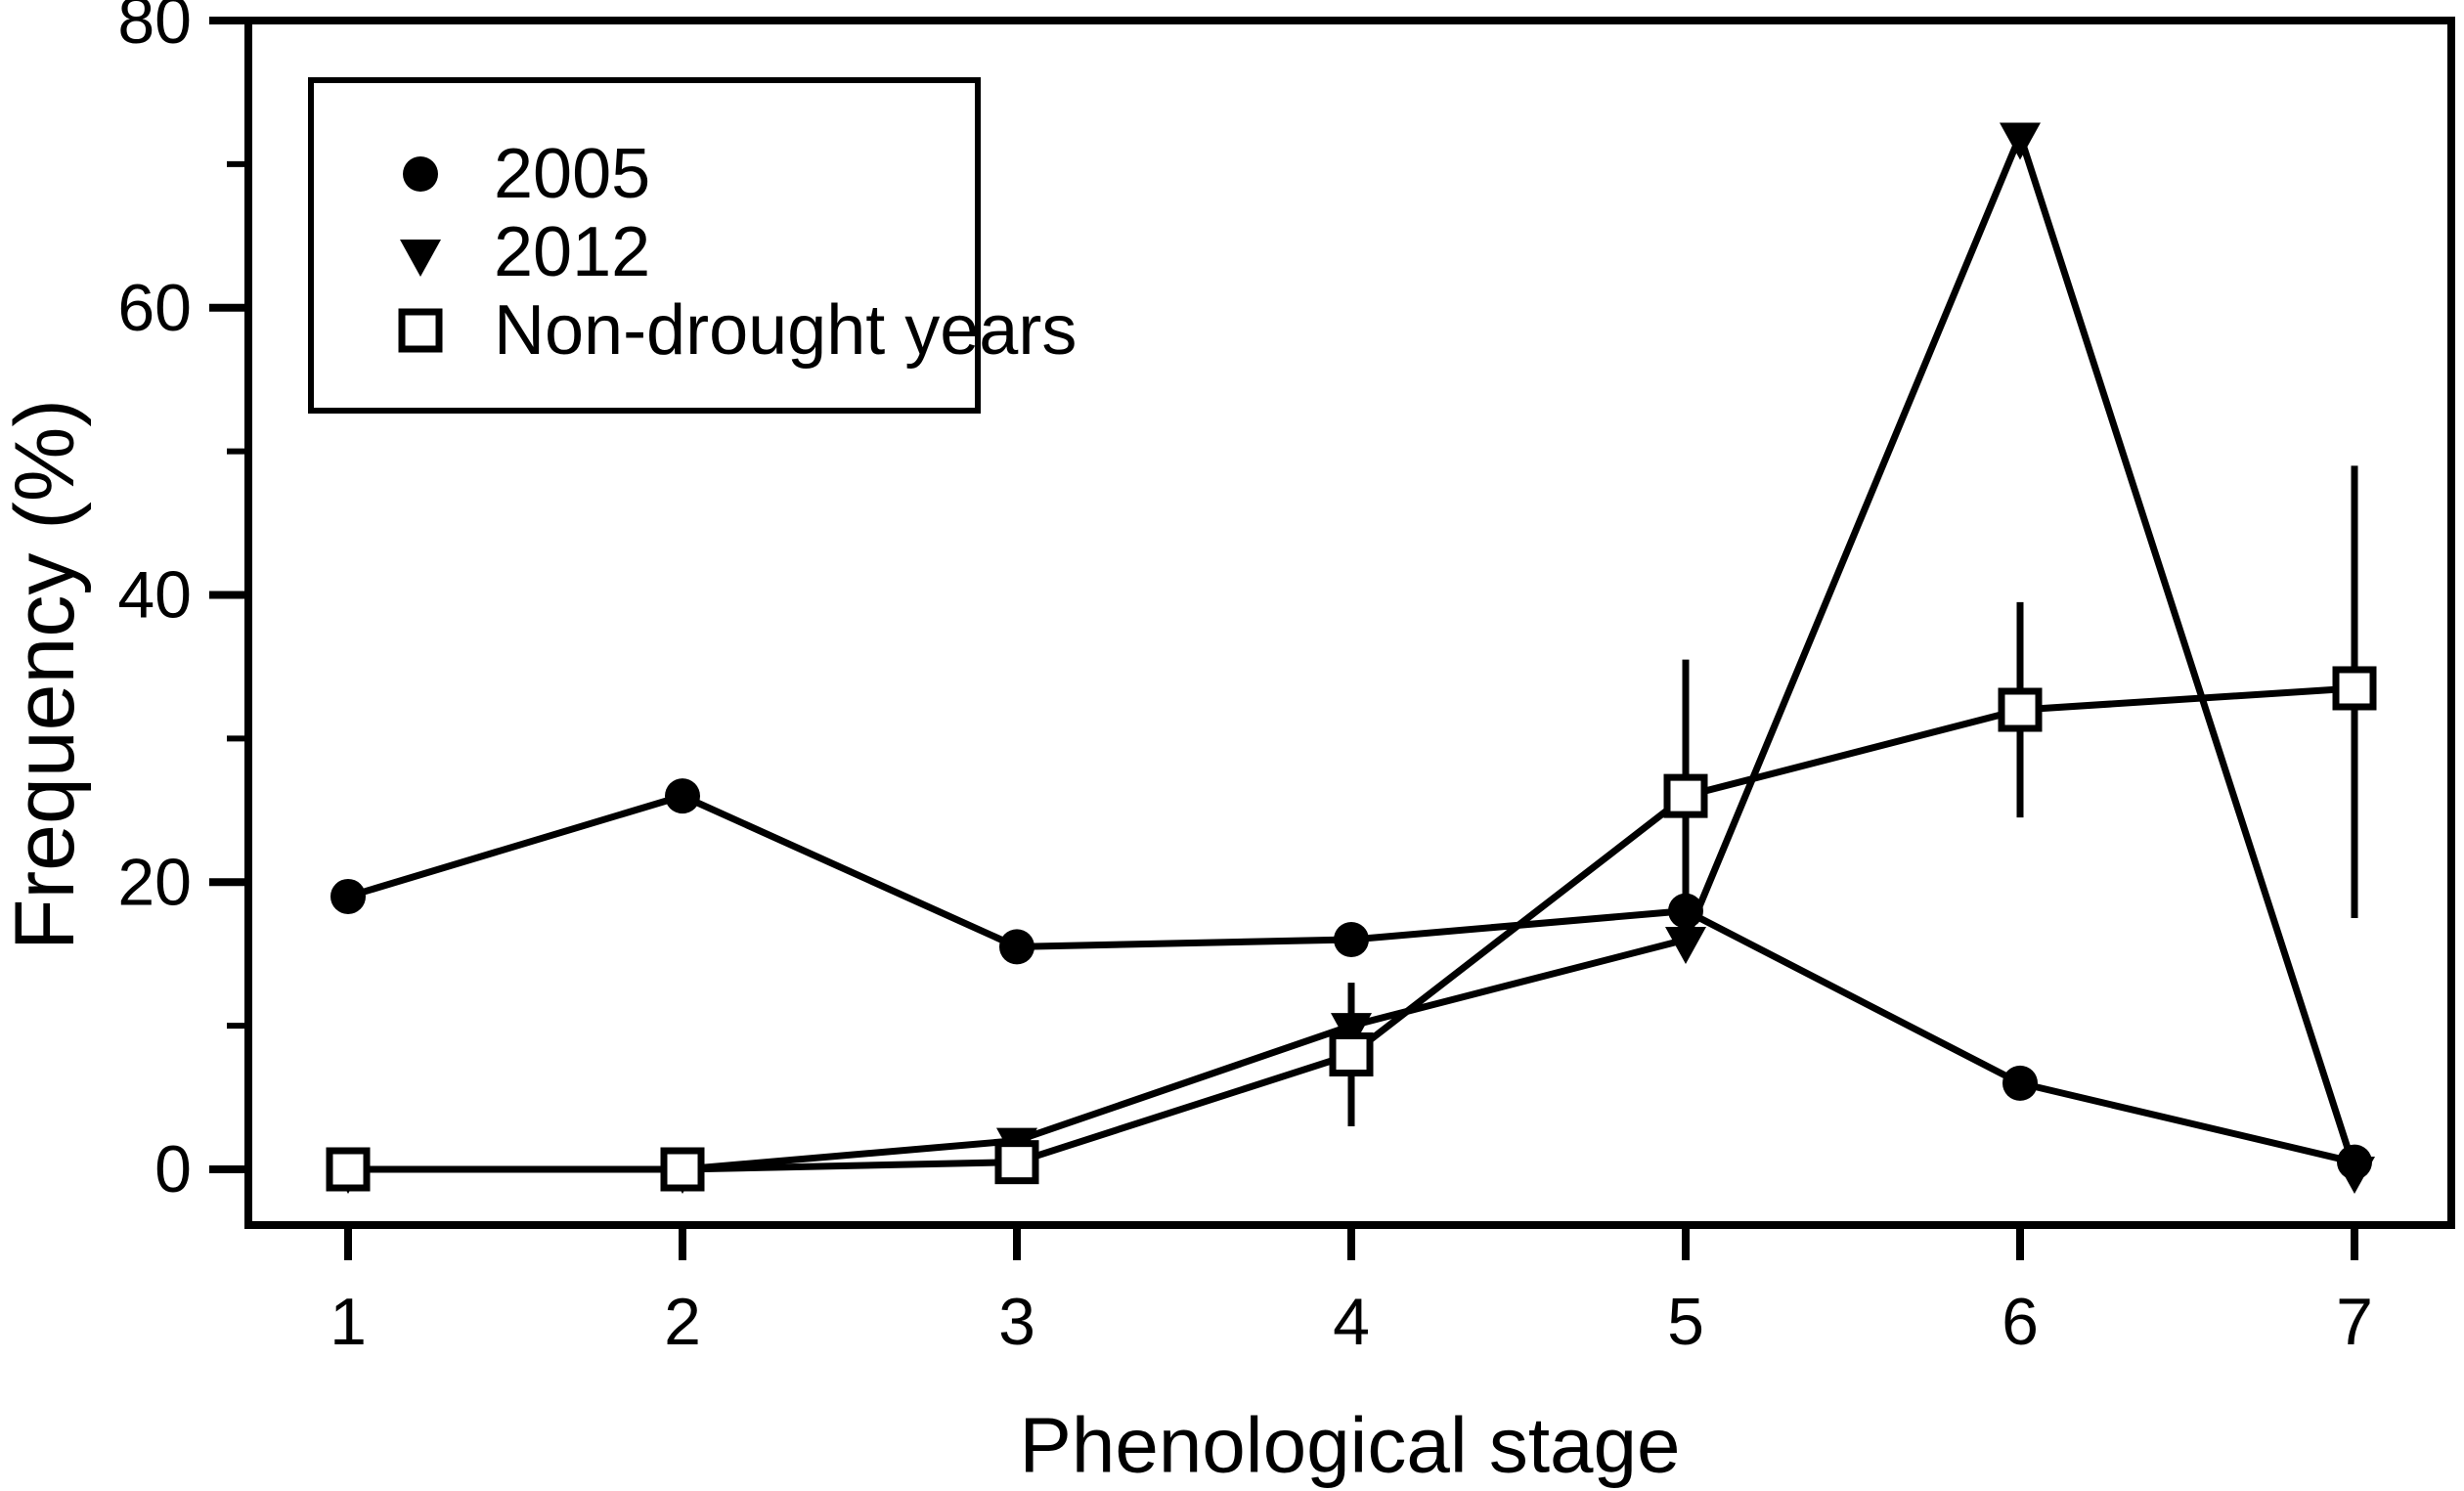 Image resolution: width=2464 pixels, height=1491 pixels. What do you see at coordinates (572, 174) in the screenshot?
I see `legend-label: 2005` at bounding box center [572, 174].